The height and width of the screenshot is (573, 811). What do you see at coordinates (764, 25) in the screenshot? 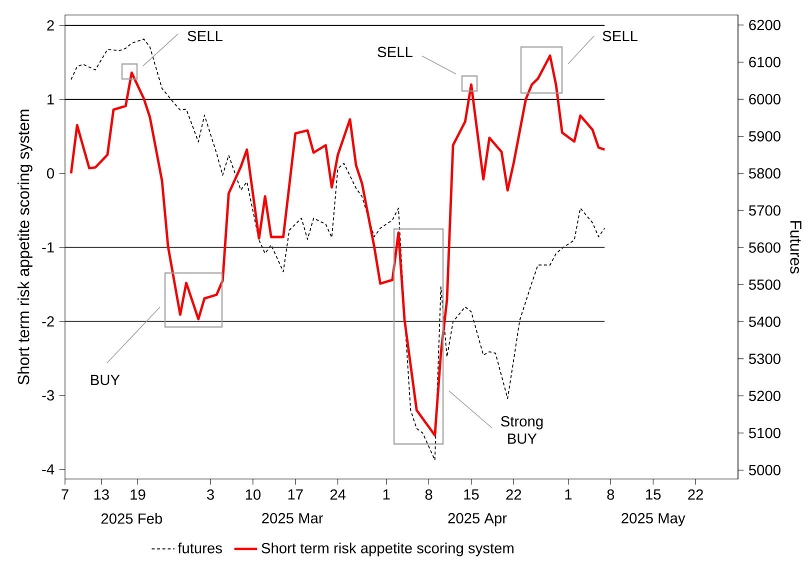
I see `y2-tick-label: 6200` at bounding box center [764, 25].